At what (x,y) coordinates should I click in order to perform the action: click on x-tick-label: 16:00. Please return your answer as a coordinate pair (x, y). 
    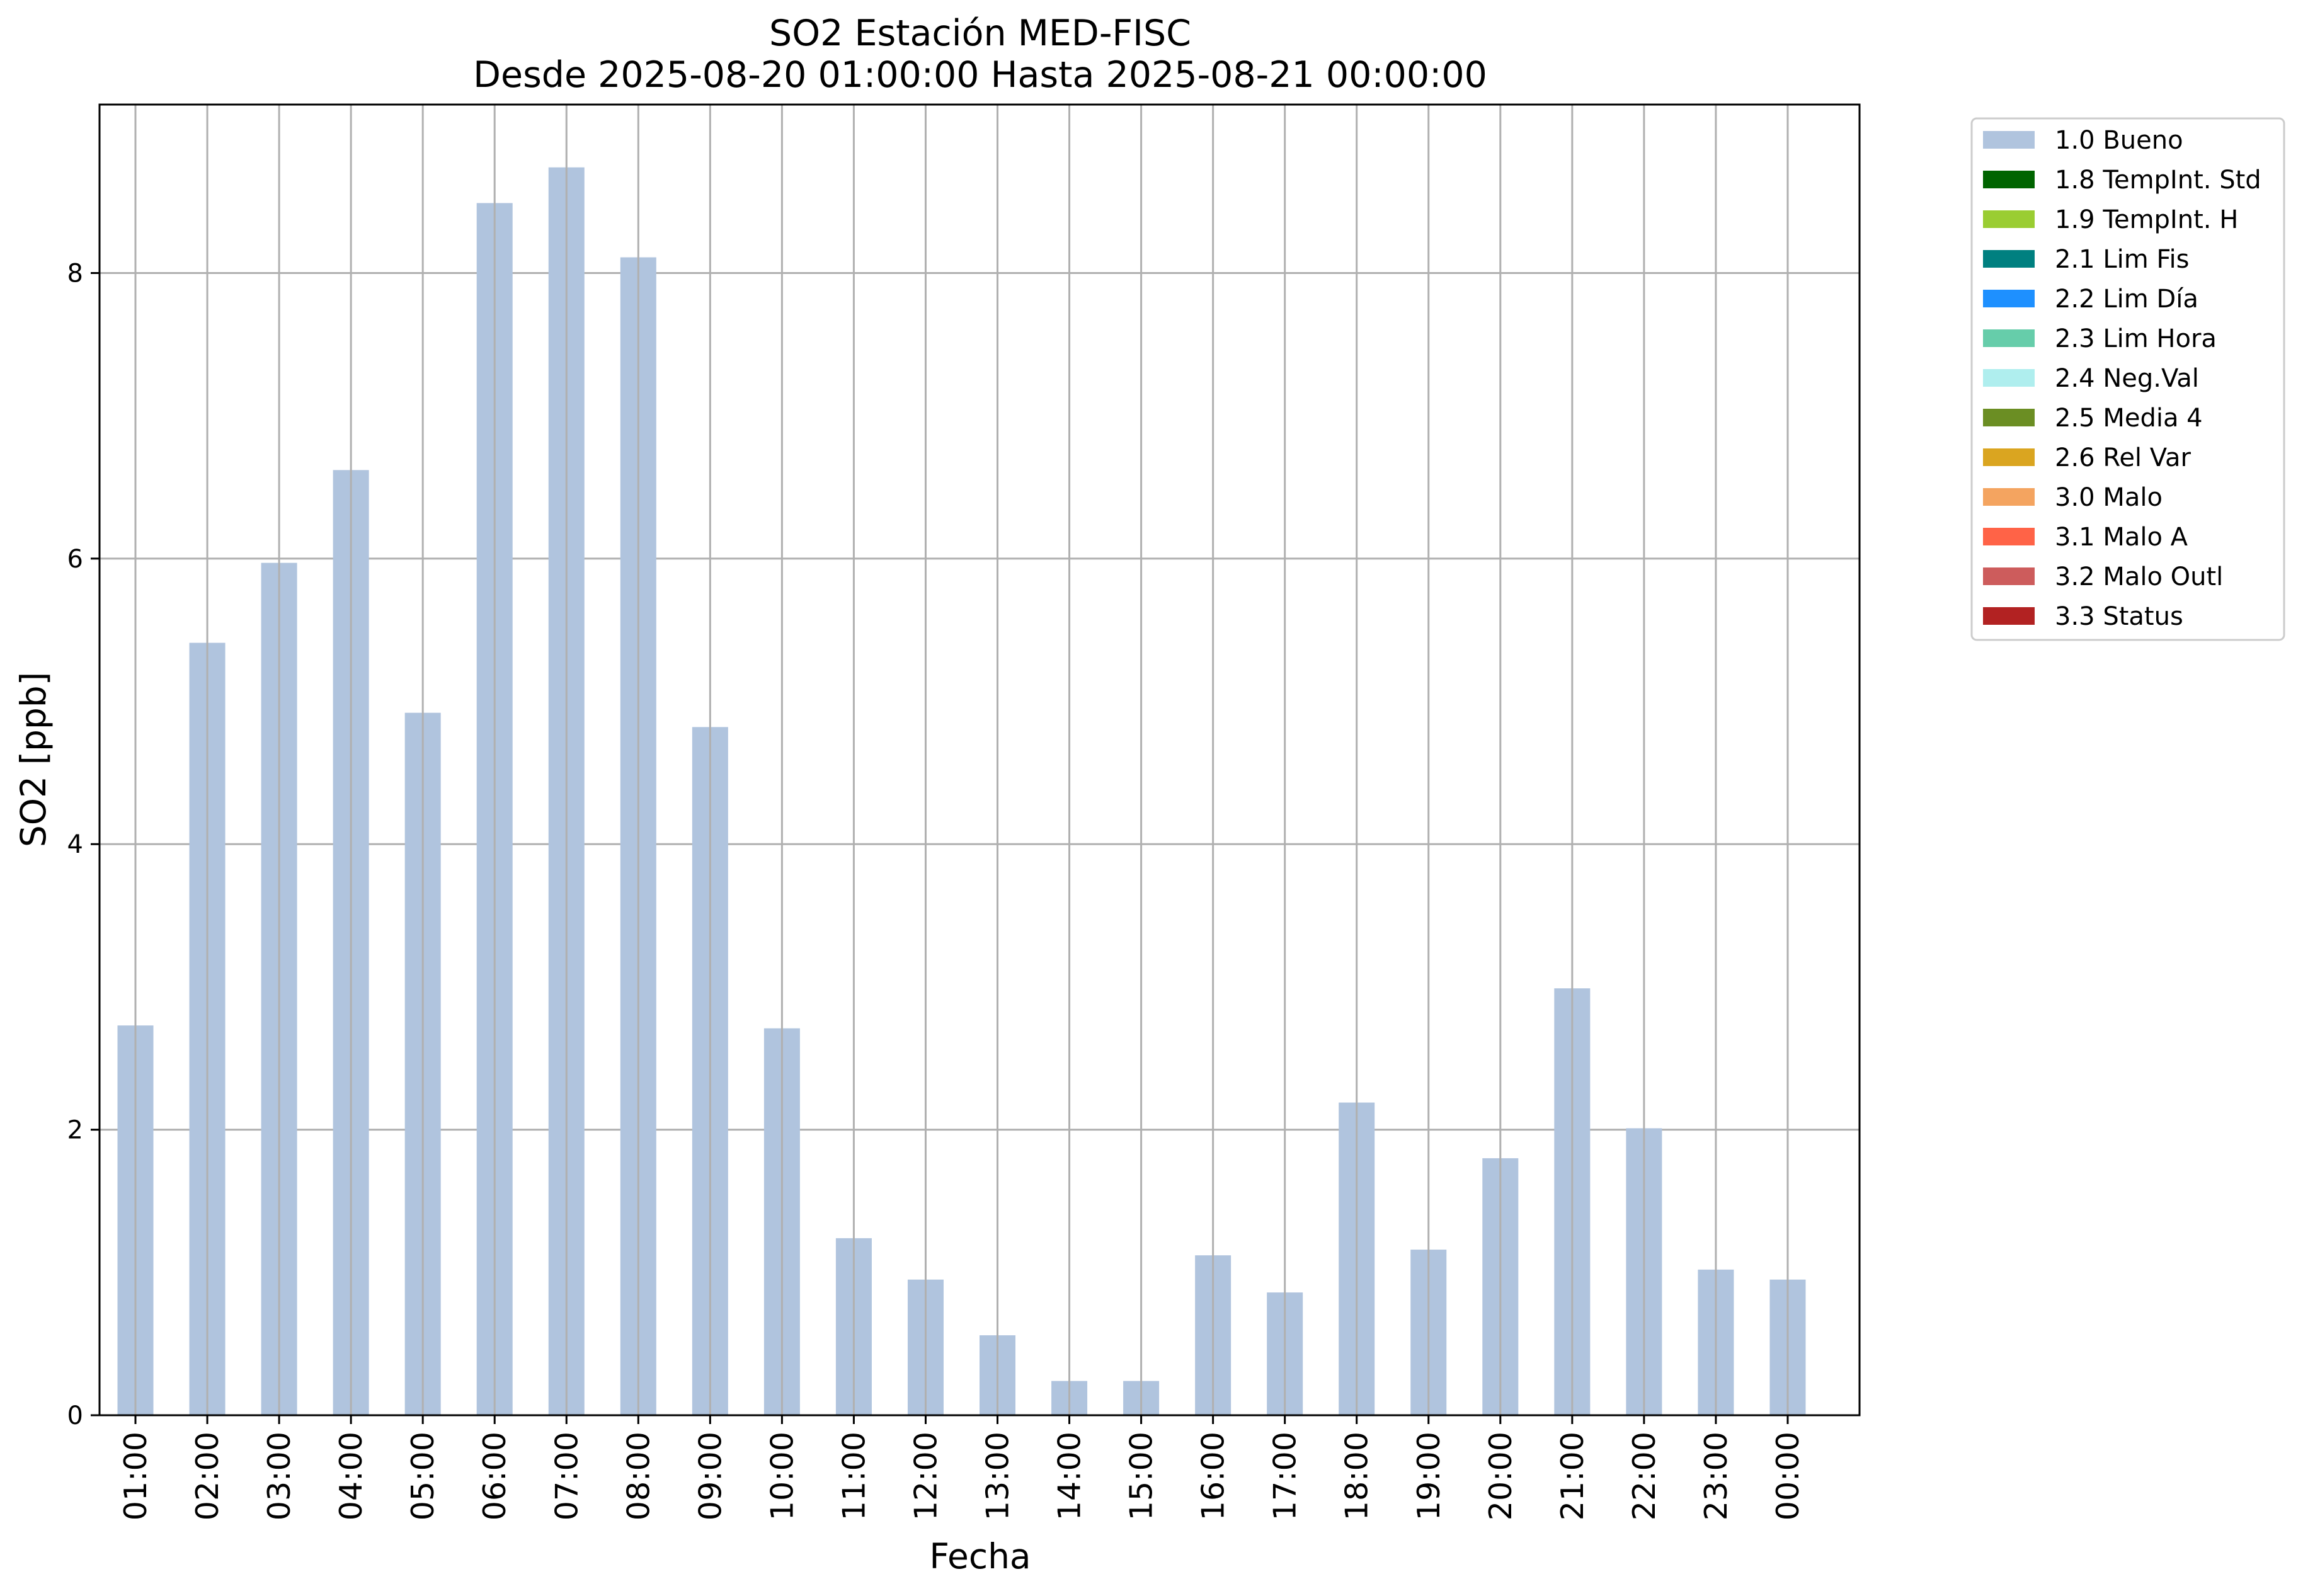
    Looking at the image, I should click on (1214, 1476).